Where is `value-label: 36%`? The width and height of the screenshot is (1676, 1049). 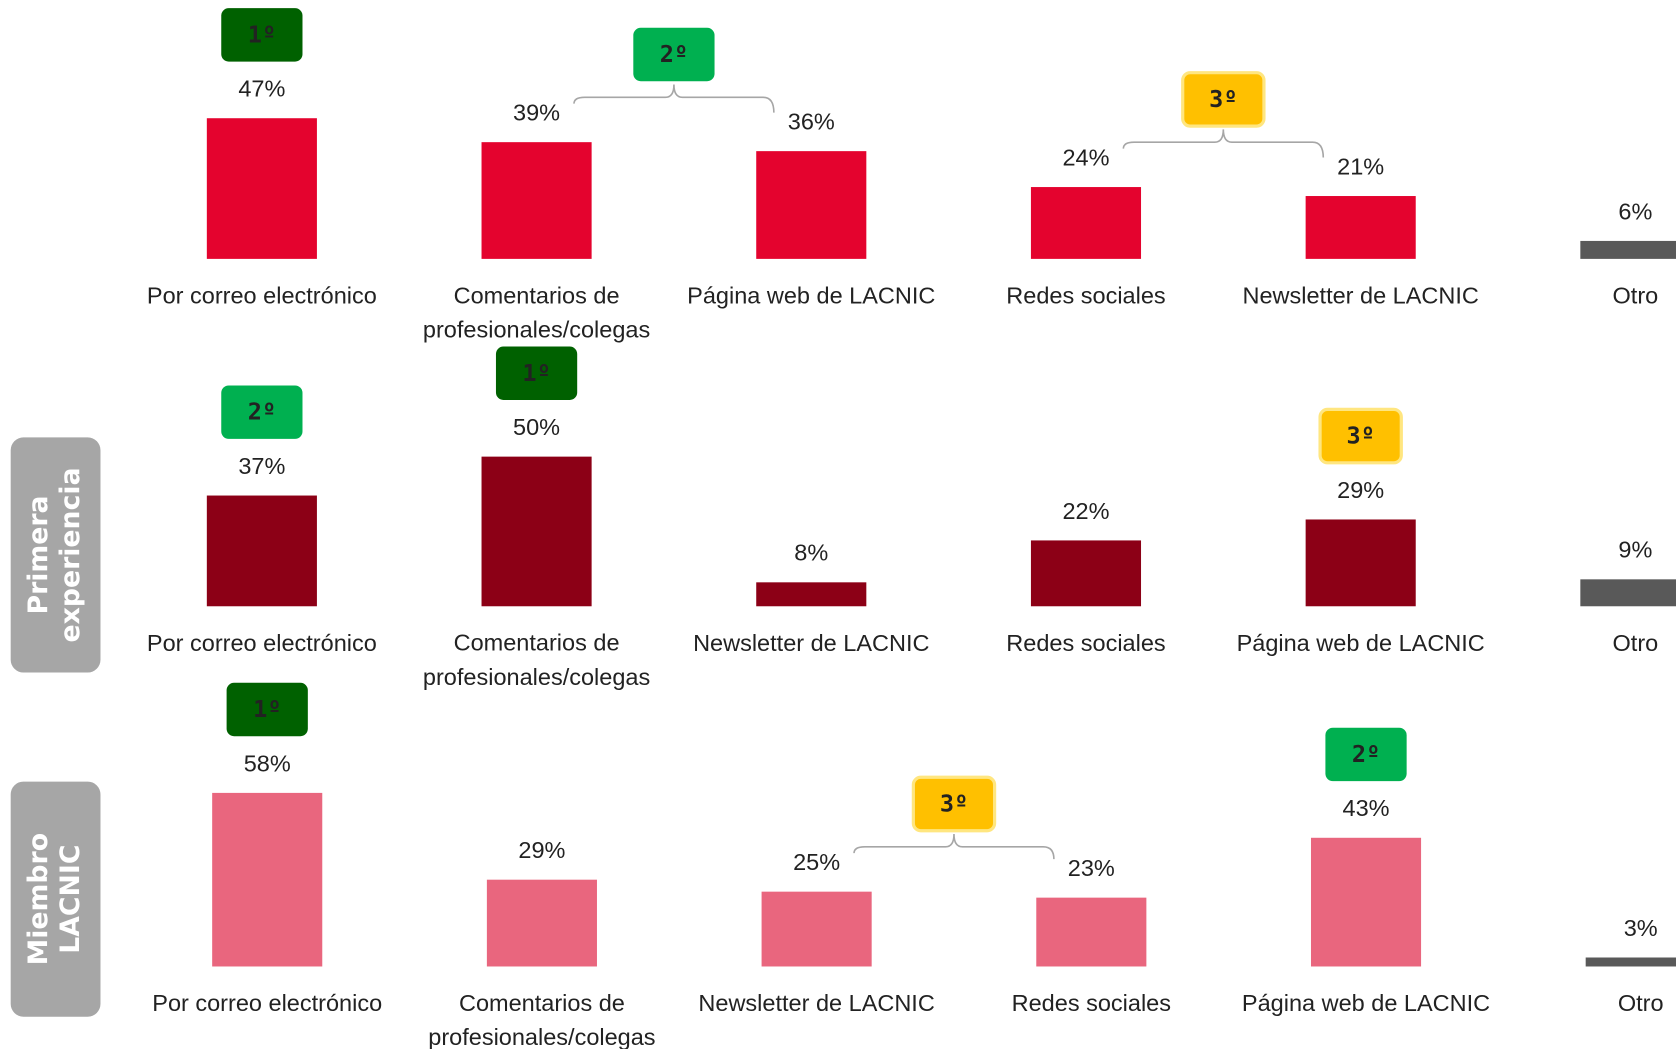 value-label: 36% is located at coordinates (811, 122).